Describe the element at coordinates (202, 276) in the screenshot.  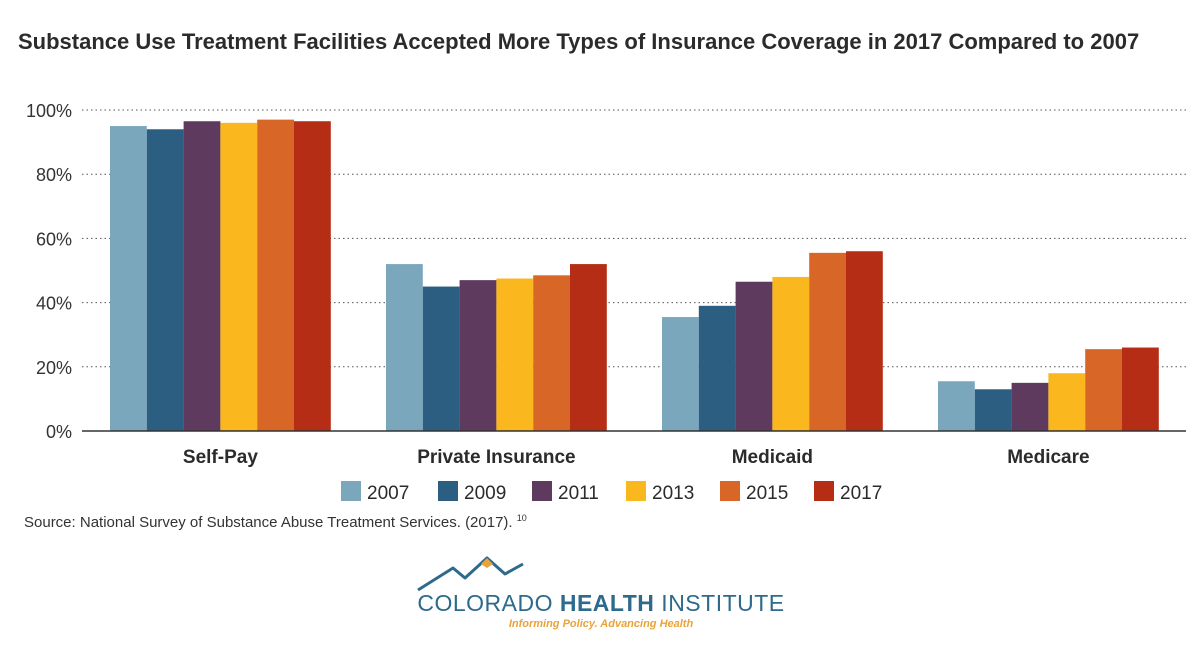
I see `bar-self-pay-2011` at that location.